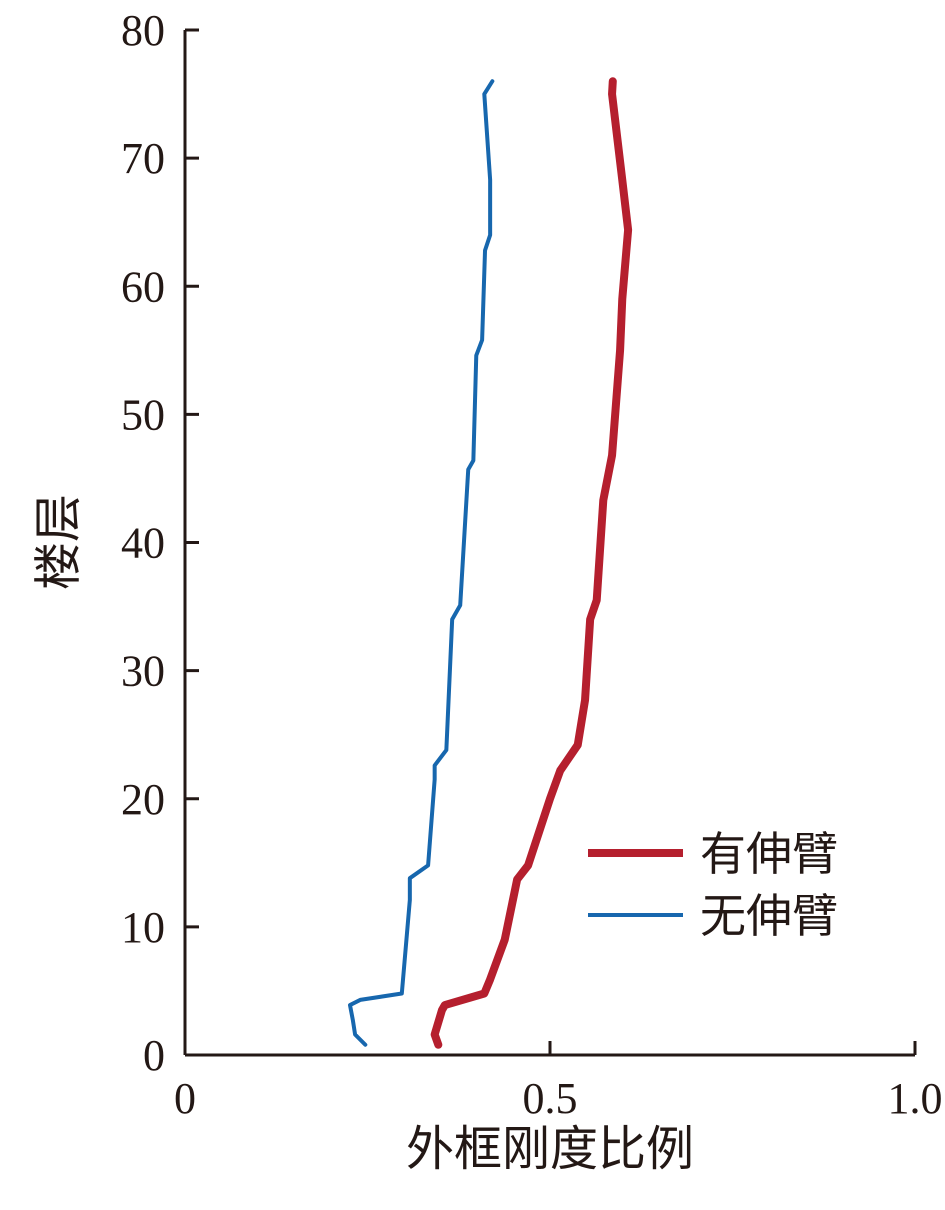 Image resolution: width=945 pixels, height=1210 pixels. Describe the element at coordinates (143, 158) in the screenshot. I see `y-tick-label: 70` at that location.